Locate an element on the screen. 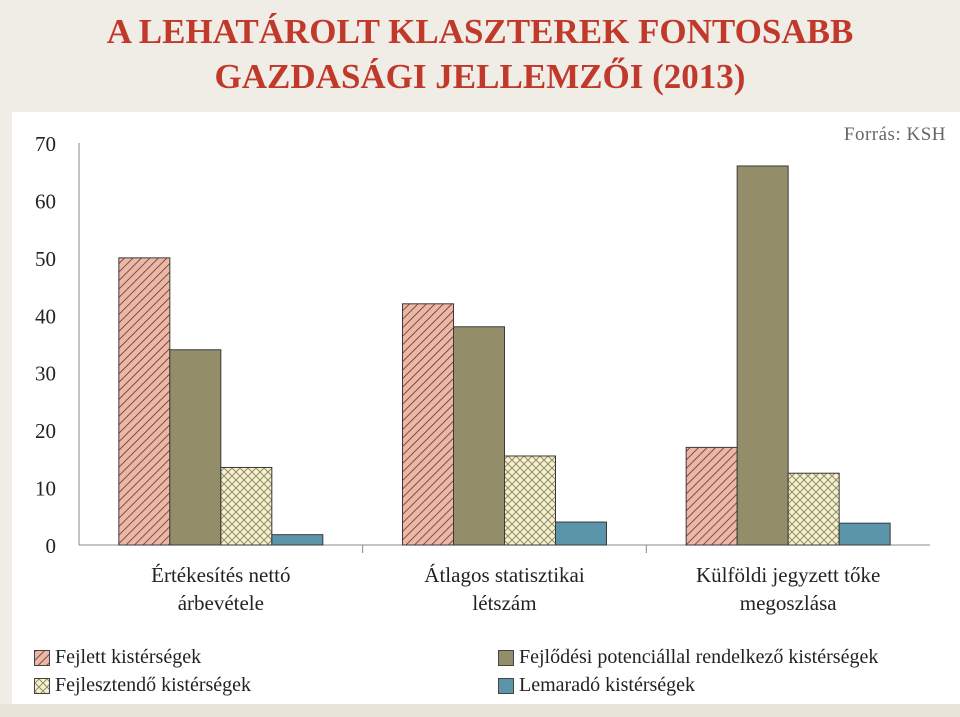  left-border-strip is located at coordinates (6, 414).